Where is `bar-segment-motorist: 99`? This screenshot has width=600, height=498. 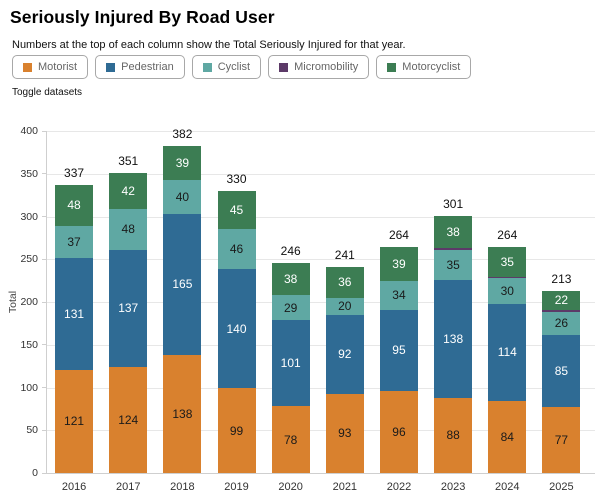
bar-segment-motorist: 99 is located at coordinates (236, 430).